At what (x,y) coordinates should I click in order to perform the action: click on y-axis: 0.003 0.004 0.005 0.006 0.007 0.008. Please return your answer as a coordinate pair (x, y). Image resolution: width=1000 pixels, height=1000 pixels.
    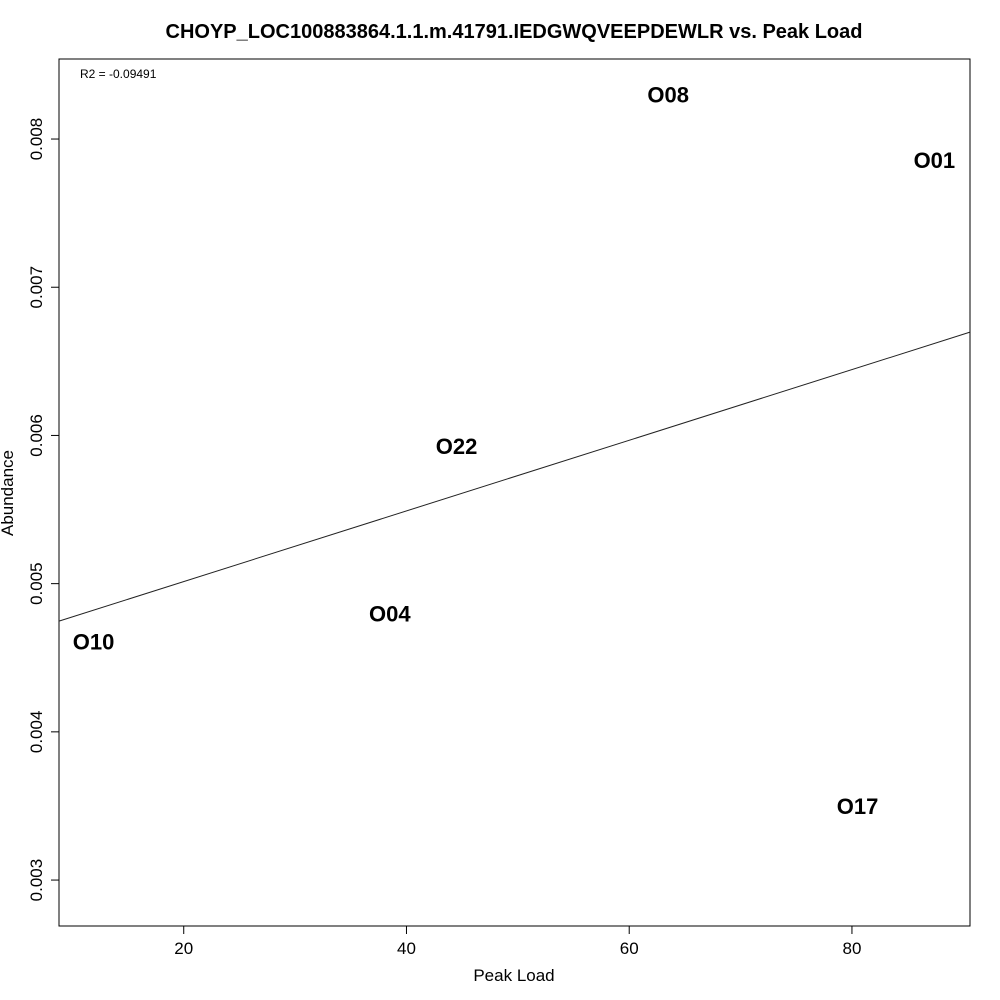
    Looking at the image, I should click on (43, 510).